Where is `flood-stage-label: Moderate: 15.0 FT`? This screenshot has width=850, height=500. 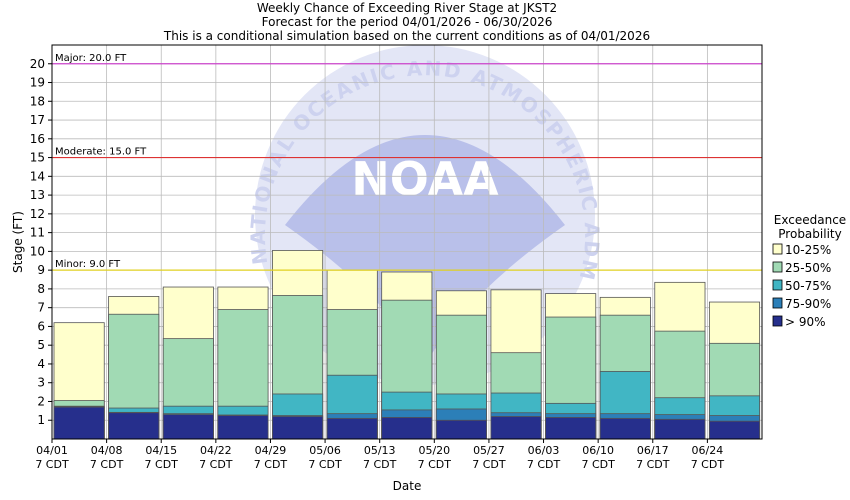
flood-stage-label: Moderate: 15.0 FT is located at coordinates (101, 152).